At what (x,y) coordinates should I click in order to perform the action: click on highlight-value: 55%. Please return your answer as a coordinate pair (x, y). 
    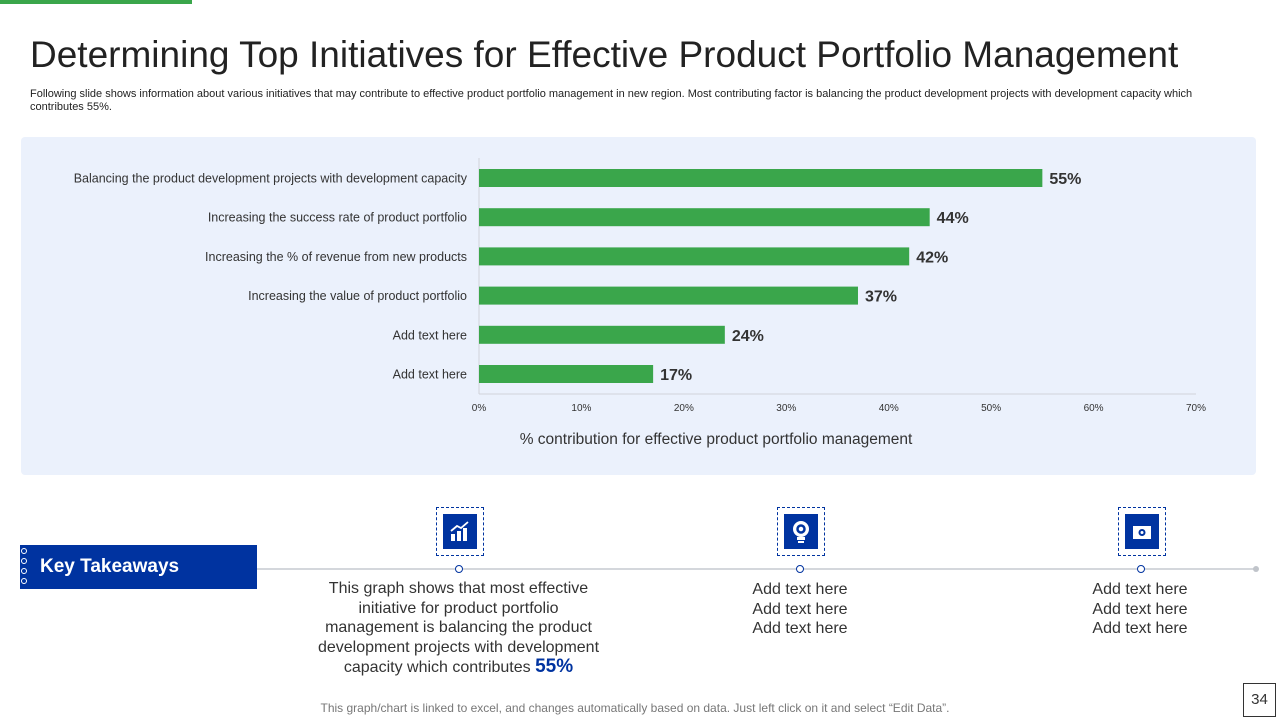
    Looking at the image, I should click on (554, 666).